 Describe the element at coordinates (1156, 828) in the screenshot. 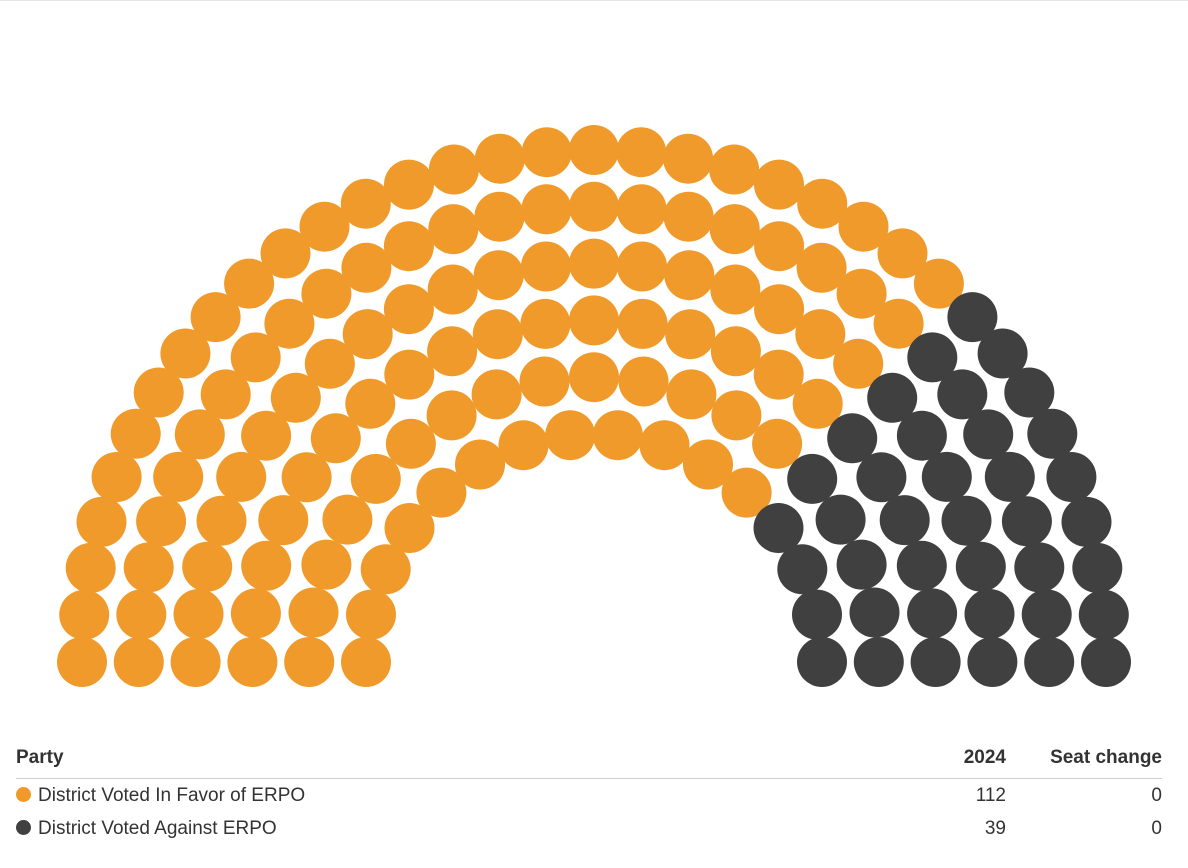

I see `legend-change-against: 0` at that location.